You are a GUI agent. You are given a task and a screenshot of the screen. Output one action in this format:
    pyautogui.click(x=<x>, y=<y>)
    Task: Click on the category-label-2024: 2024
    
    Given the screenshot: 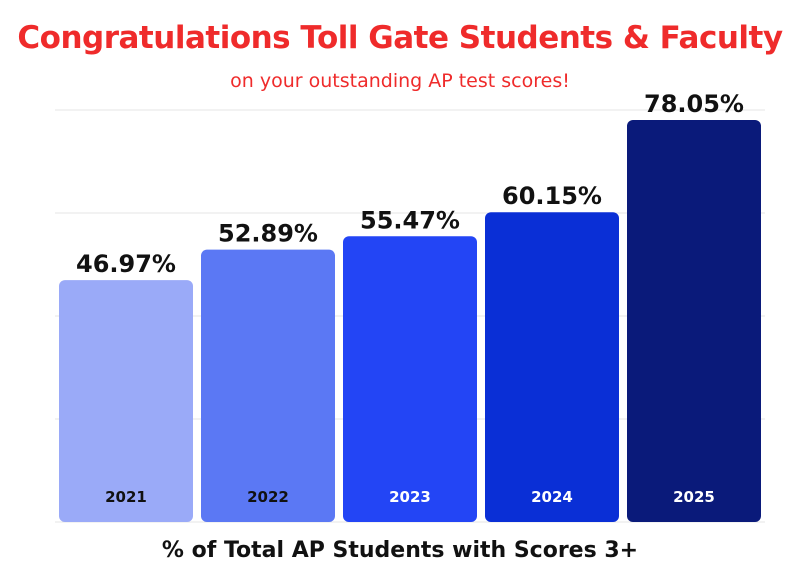 What is the action you would take?
    pyautogui.click(x=552, y=497)
    